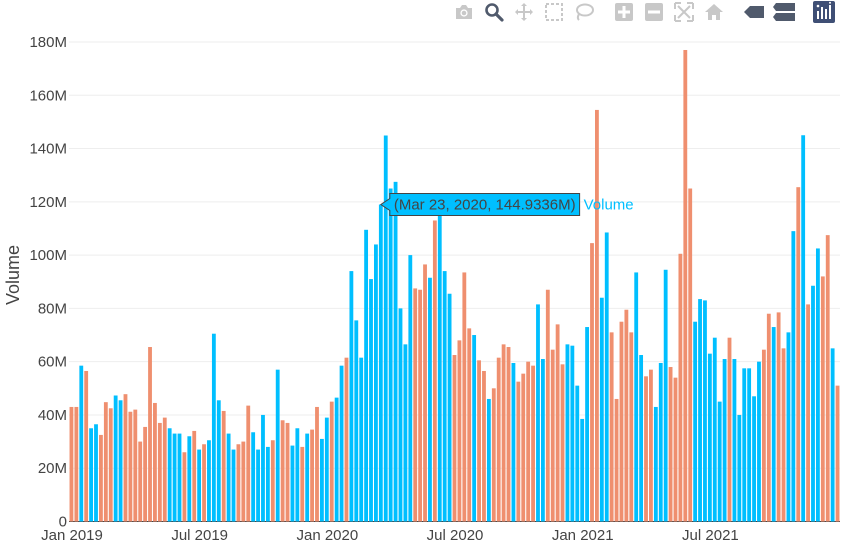 Image resolution: width=846 pixels, height=547 pixels. What do you see at coordinates (624, 12) in the screenshot?
I see `zoom-in-icon` at bounding box center [624, 12].